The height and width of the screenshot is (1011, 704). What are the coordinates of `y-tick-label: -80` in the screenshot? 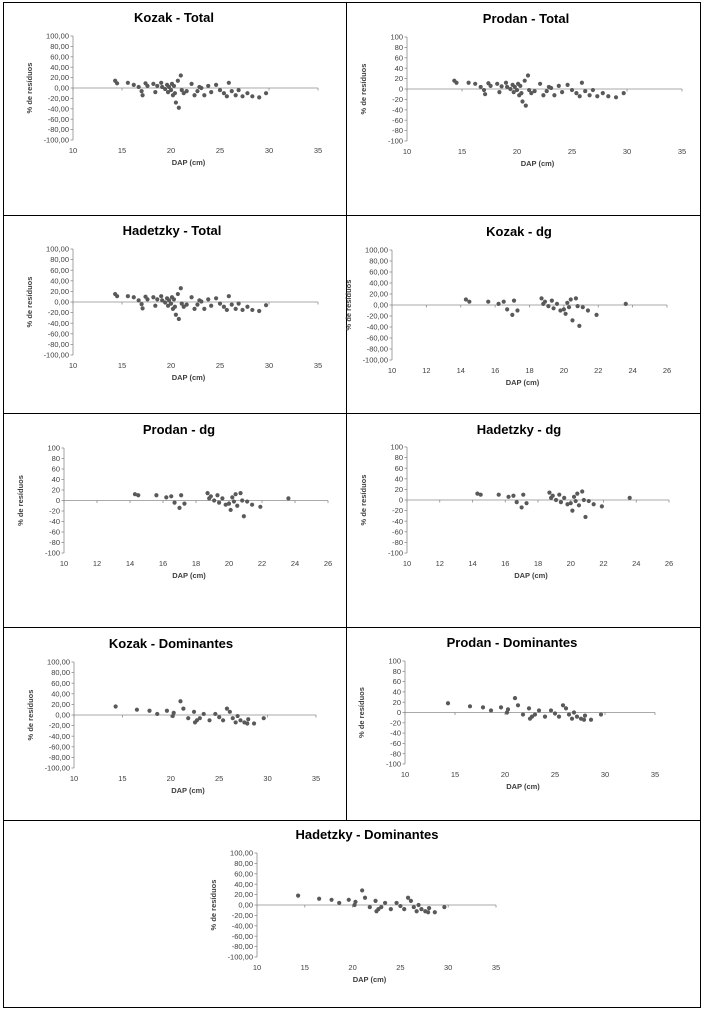 It's located at (397, 130).